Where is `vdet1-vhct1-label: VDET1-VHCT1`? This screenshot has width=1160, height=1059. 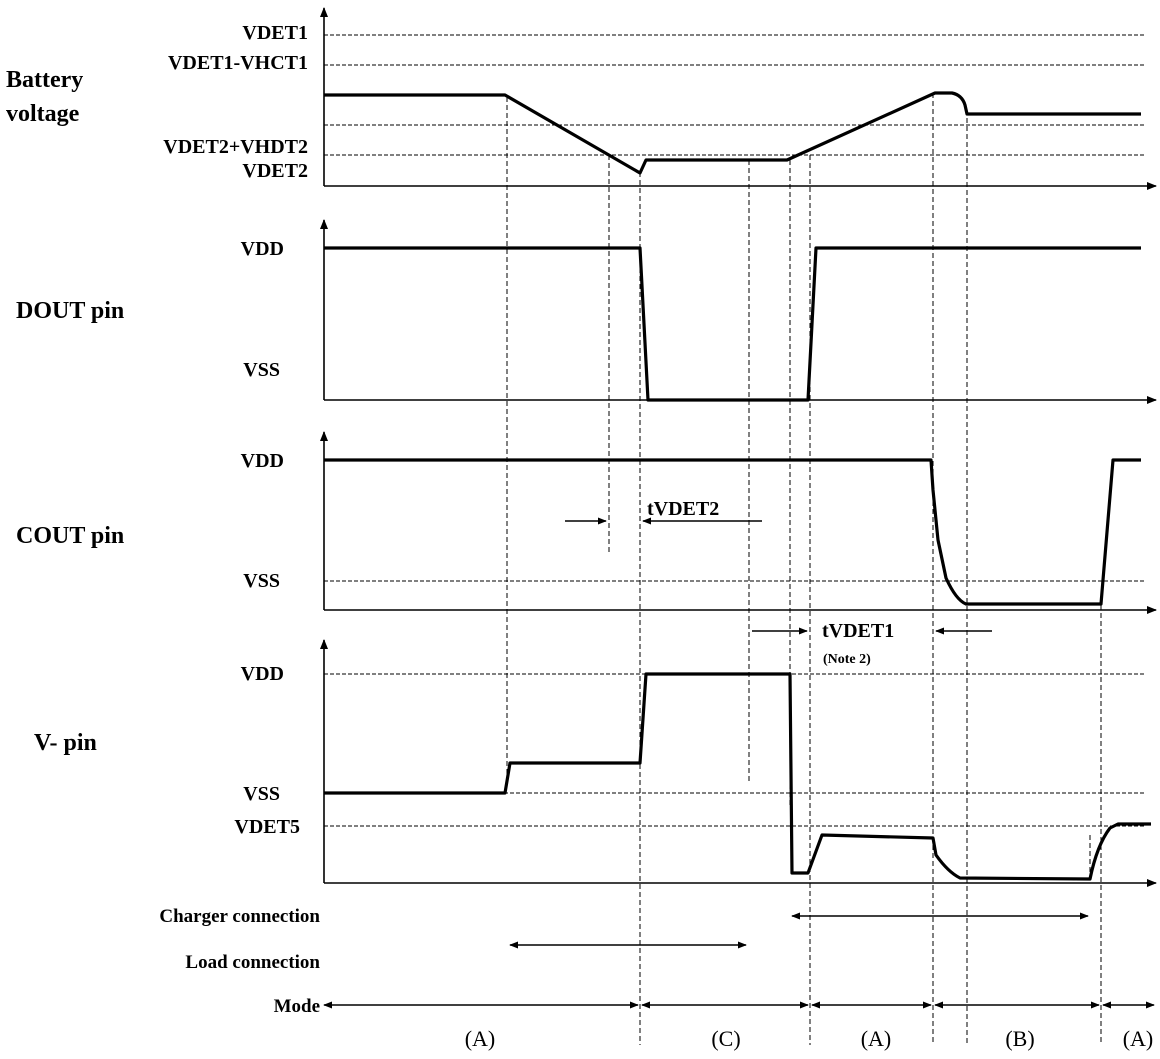
vdet1-vhct1-label: VDET1-VHCT1 is located at coordinates (238, 63).